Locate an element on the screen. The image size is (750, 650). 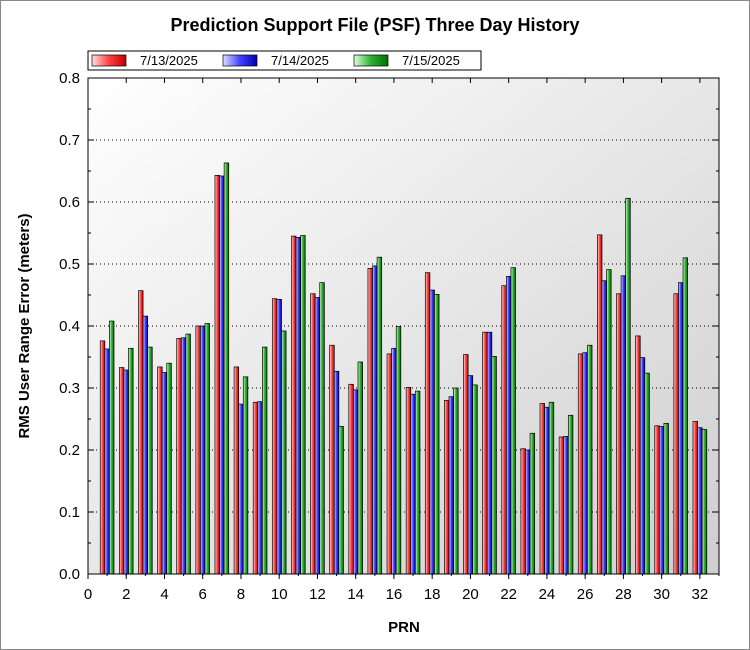
x-tick-label: 8 is located at coordinates (241, 594).